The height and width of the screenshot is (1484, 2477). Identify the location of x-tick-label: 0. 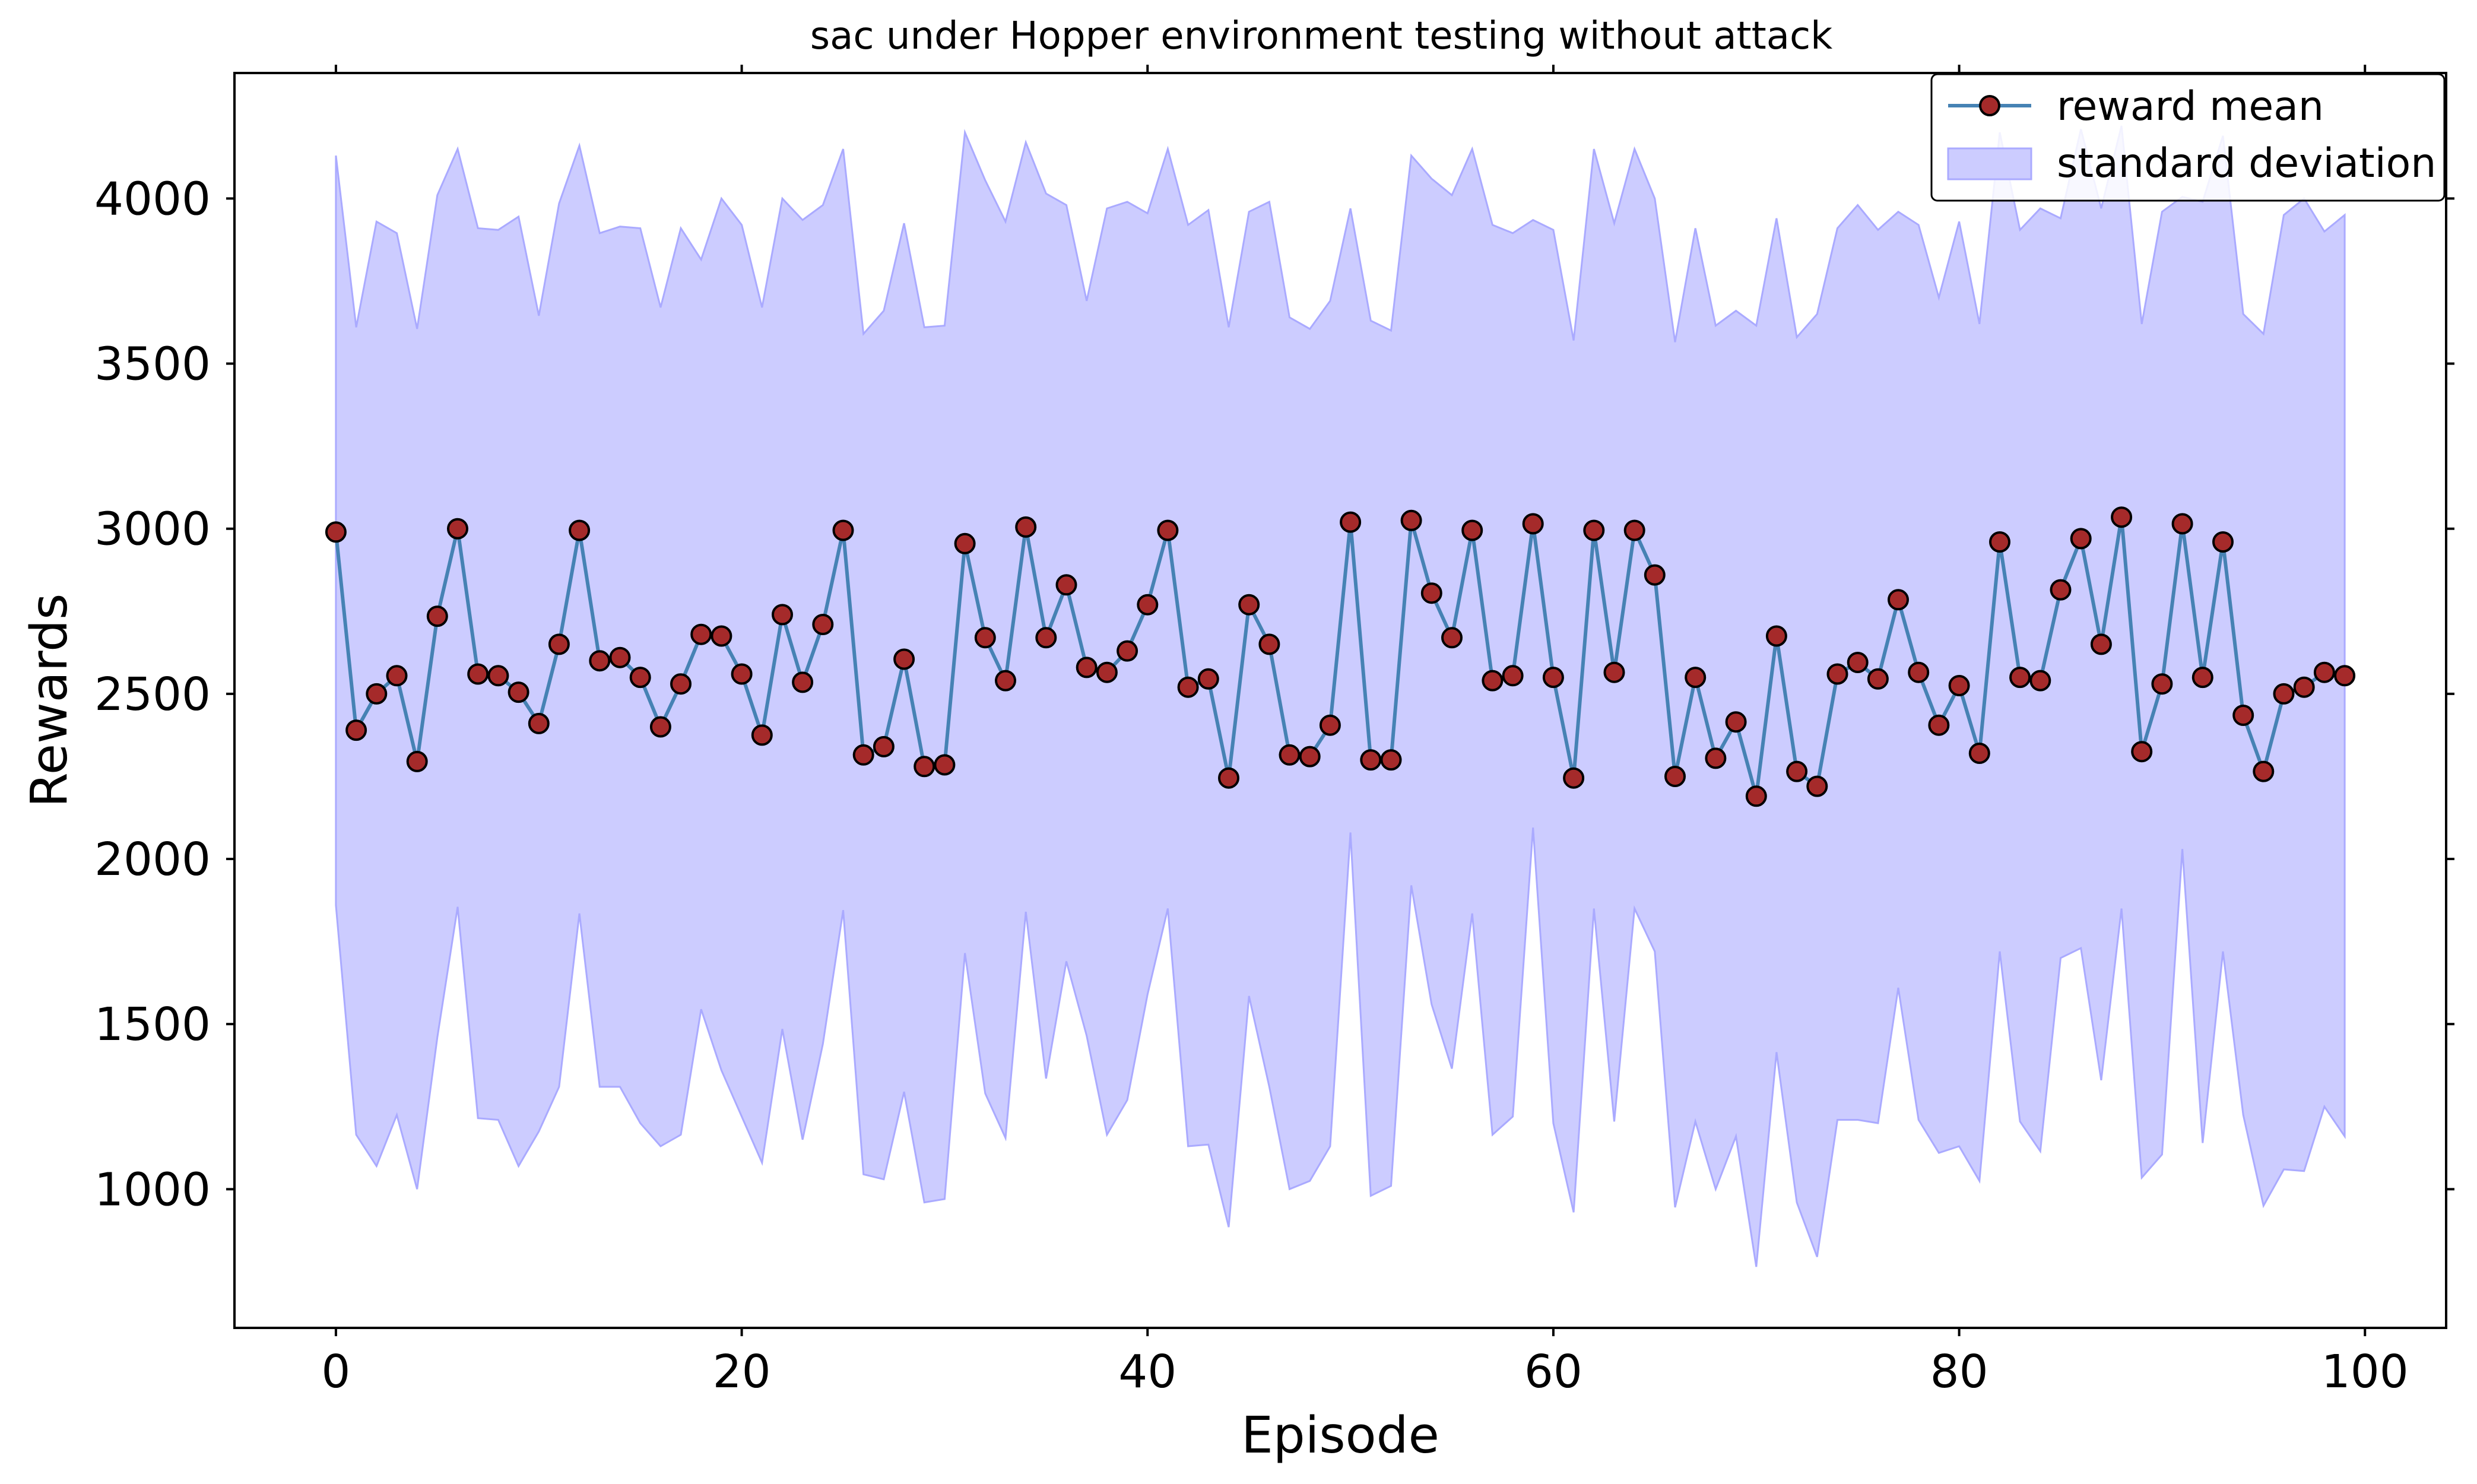
(336, 1372).